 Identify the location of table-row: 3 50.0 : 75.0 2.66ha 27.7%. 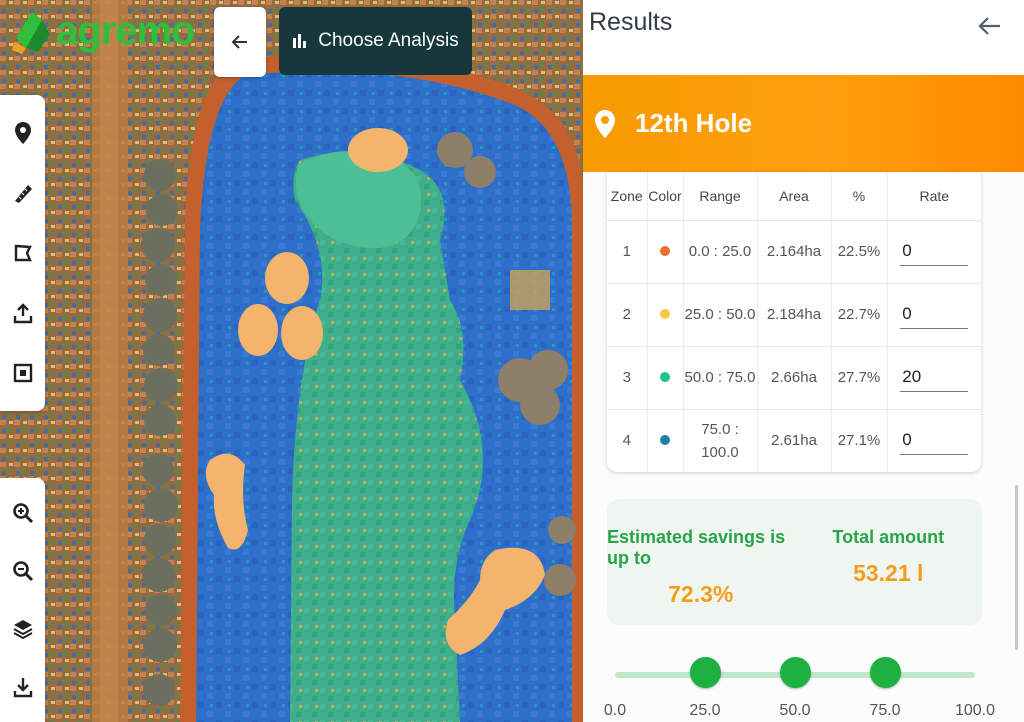
(794, 378).